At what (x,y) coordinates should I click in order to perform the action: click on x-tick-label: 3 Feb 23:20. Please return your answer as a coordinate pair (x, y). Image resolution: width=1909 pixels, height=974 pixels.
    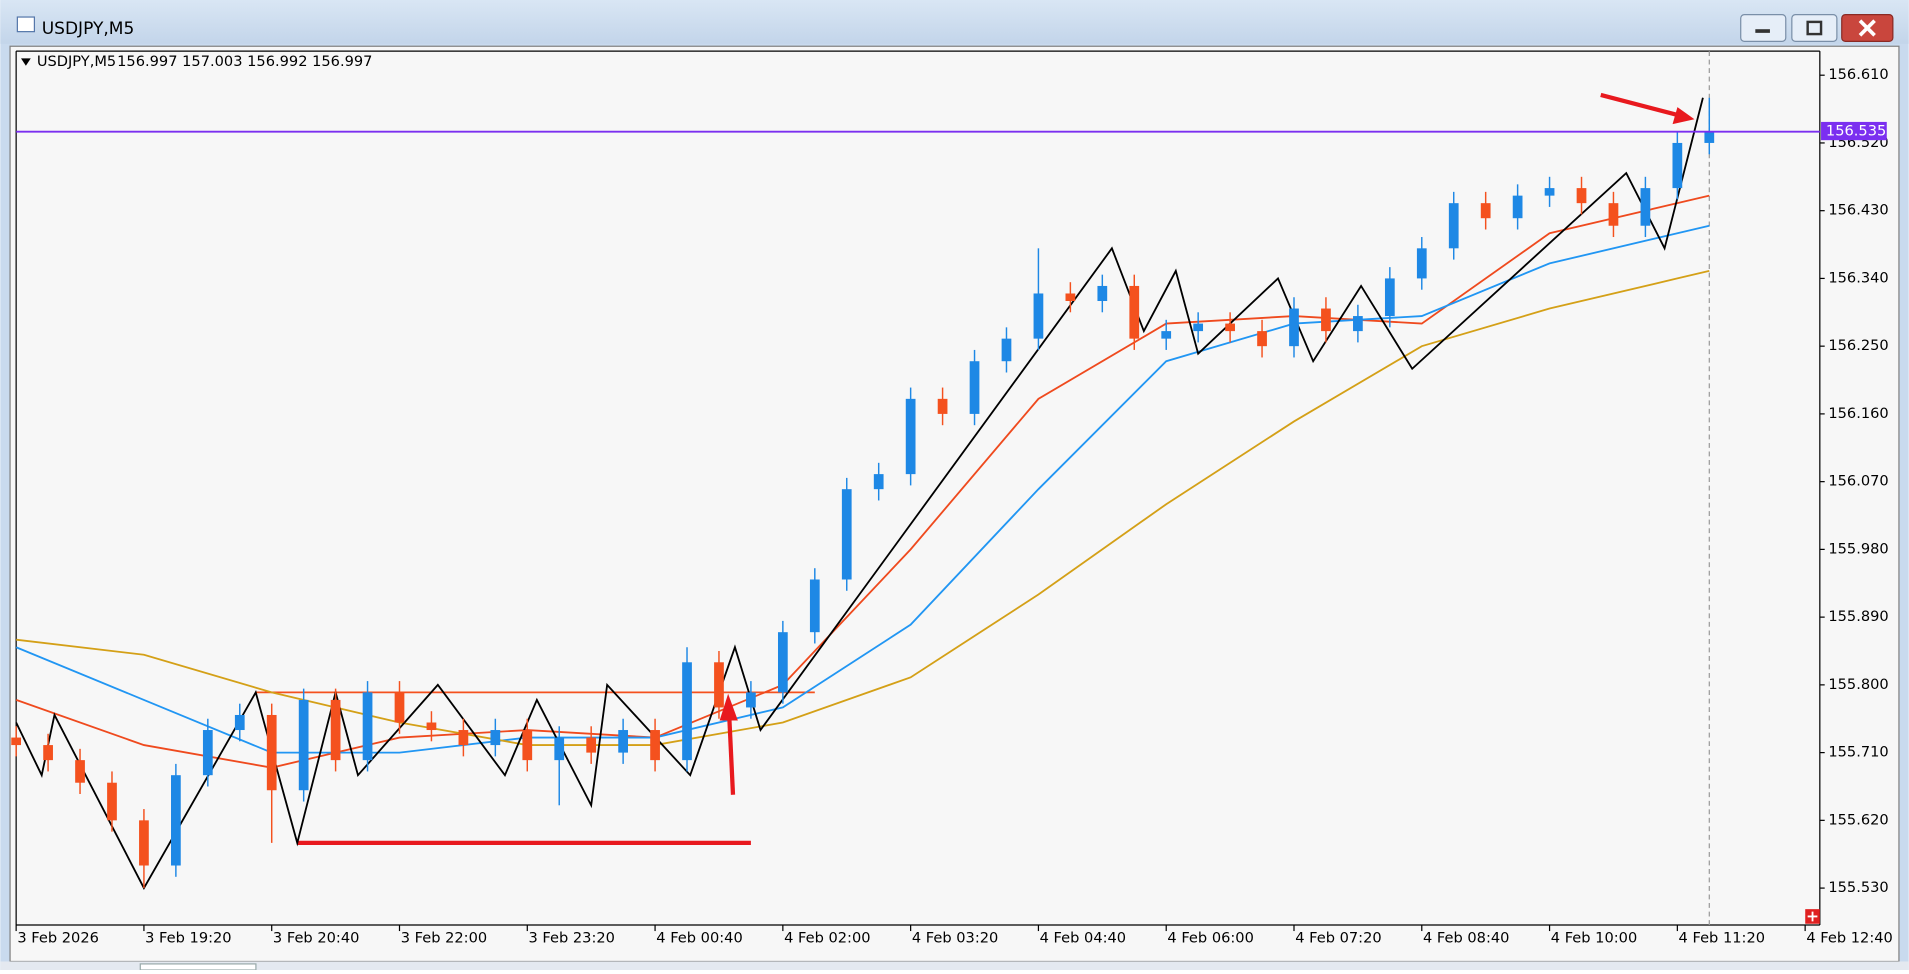
    Looking at the image, I should click on (572, 937).